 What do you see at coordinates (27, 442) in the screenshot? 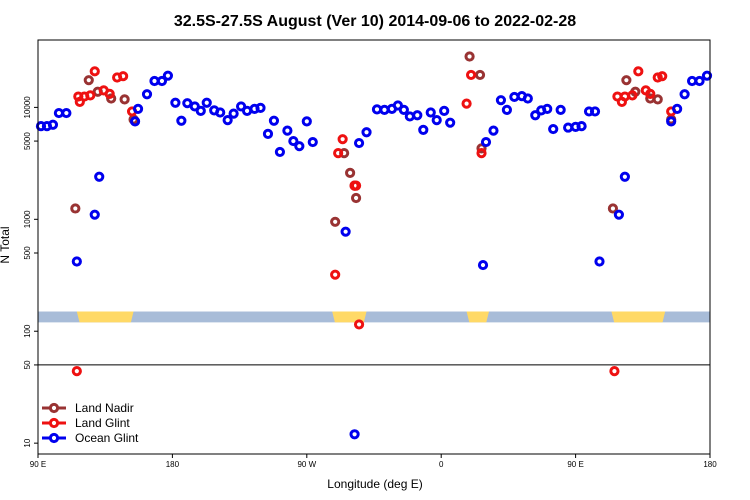
I see `y-tick-label: 10` at bounding box center [27, 442].